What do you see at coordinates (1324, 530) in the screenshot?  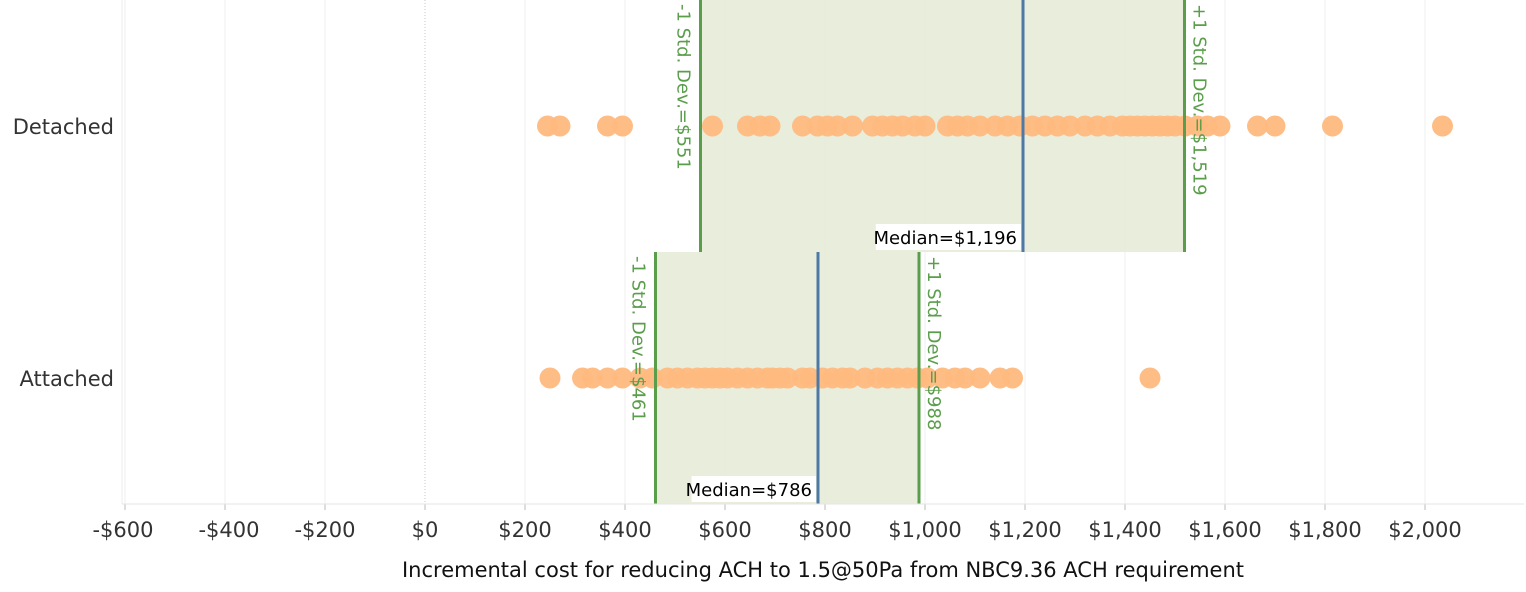 I see `x-tick-label: $1,800` at bounding box center [1324, 530].